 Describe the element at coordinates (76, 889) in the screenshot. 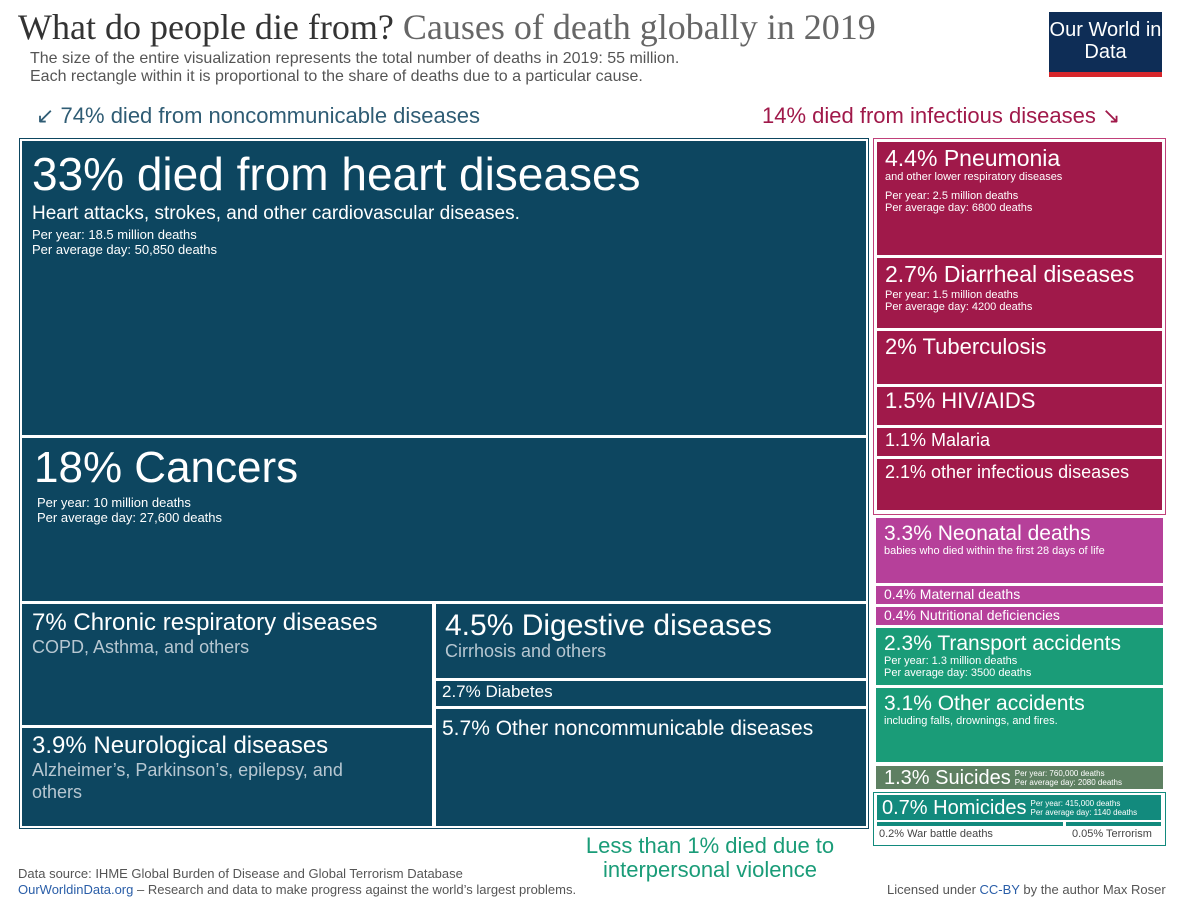

I see `owid-link: OurWorldinData.org` at that location.